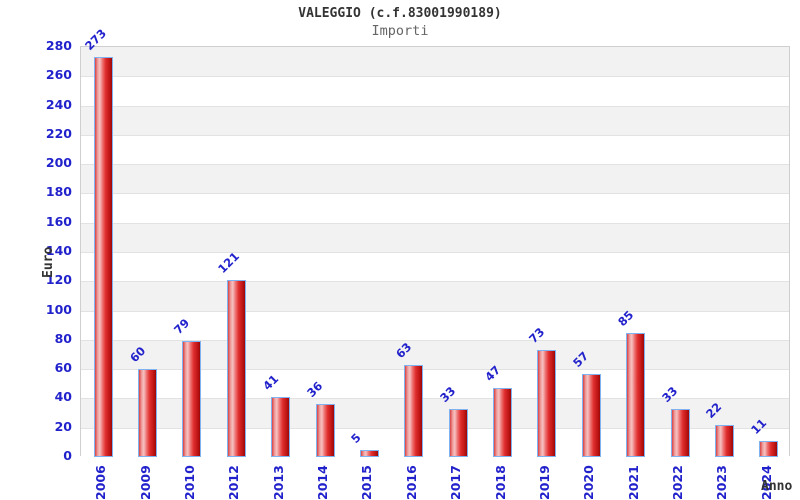 This screenshot has width=800, height=500. What do you see at coordinates (680, 432) in the screenshot?
I see `bar-2022` at bounding box center [680, 432].